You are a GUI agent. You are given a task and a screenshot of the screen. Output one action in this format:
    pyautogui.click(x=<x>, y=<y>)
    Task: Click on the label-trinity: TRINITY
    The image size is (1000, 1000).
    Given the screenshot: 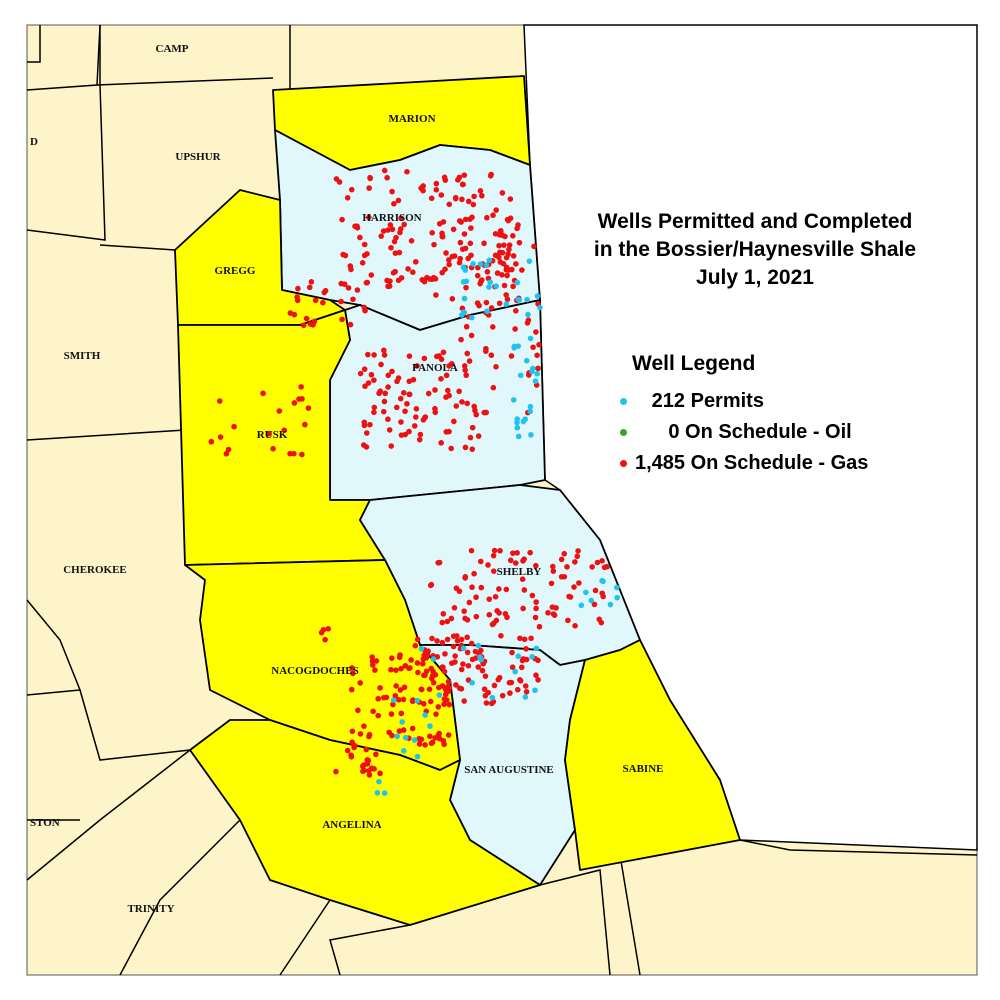 What is the action you would take?
    pyautogui.click(x=150, y=909)
    